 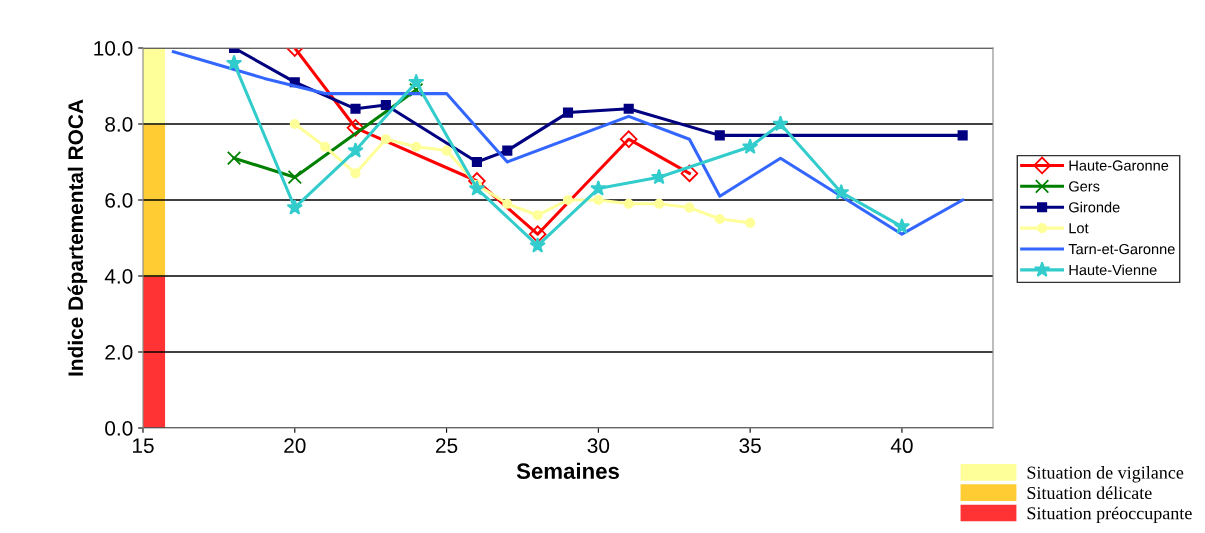 I want to click on x-tick-label: 30, so click(x=598, y=446).